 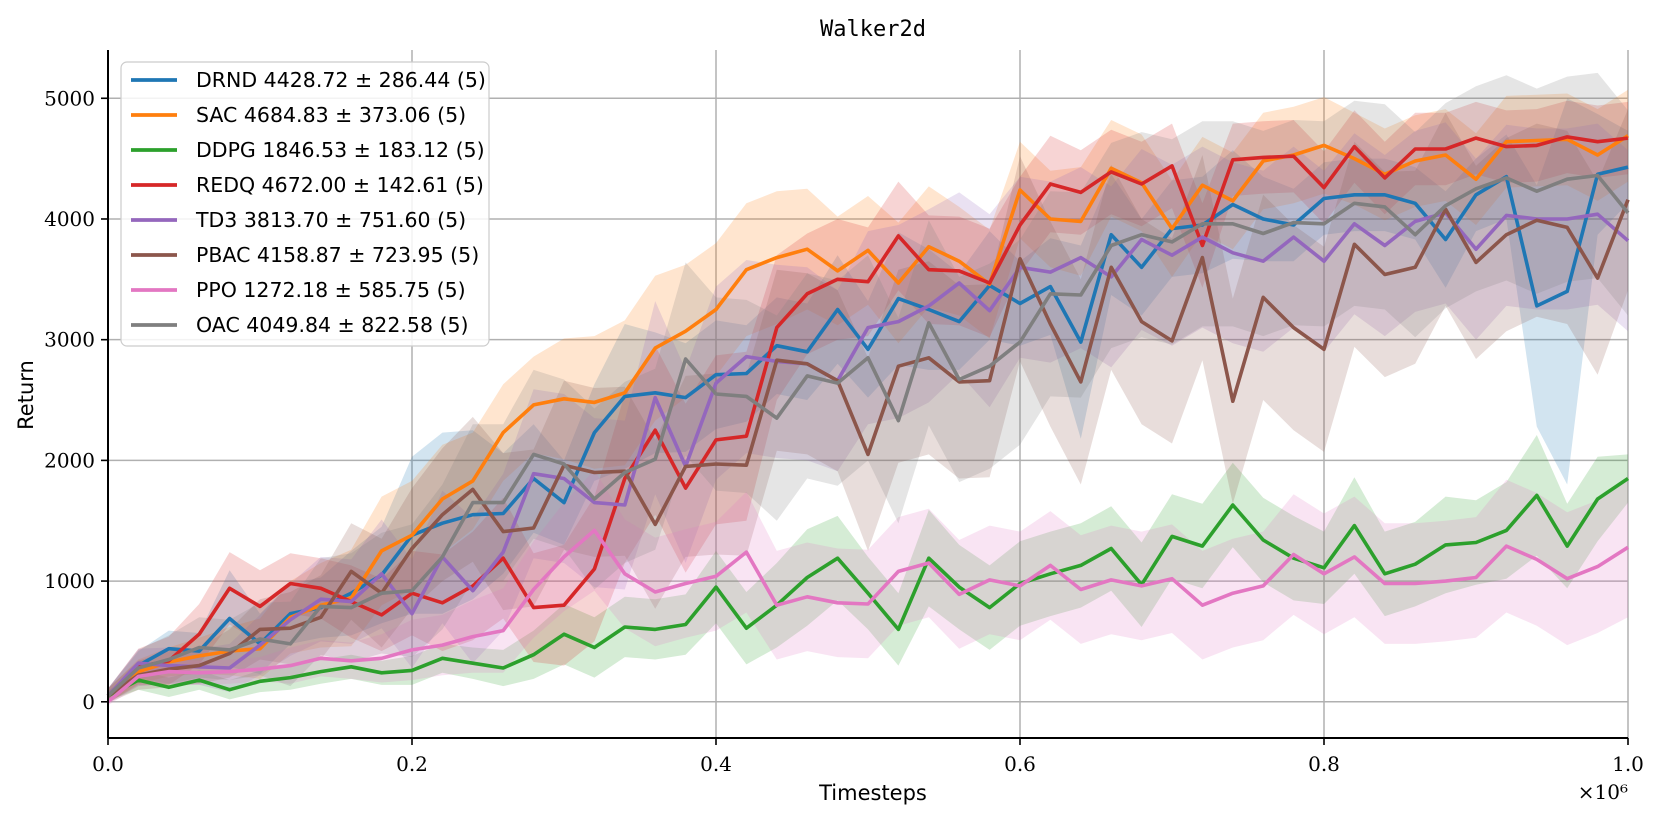 What do you see at coordinates (88, 702) in the screenshot?
I see `y-tick-label: 0` at bounding box center [88, 702].